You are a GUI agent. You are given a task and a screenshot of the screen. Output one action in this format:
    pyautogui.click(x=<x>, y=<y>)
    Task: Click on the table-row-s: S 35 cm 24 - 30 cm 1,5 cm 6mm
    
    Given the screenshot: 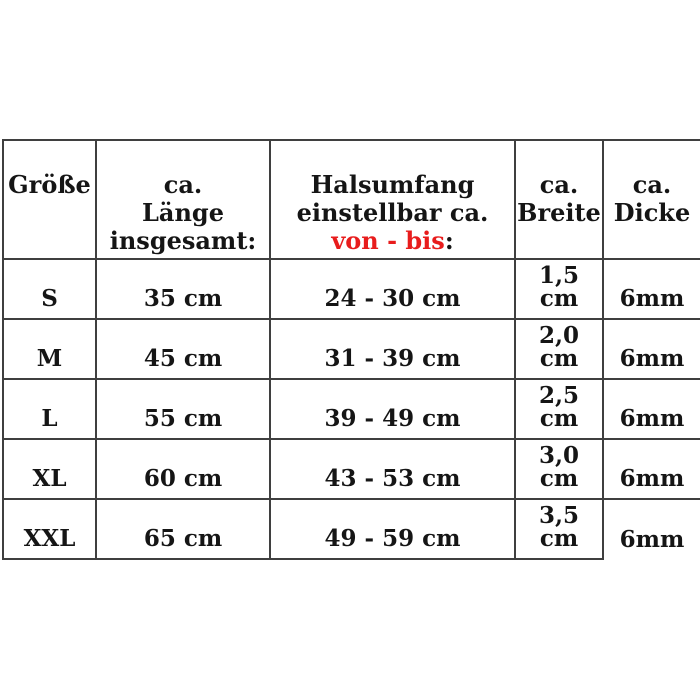 What is the action you would take?
    pyautogui.click(x=351, y=289)
    